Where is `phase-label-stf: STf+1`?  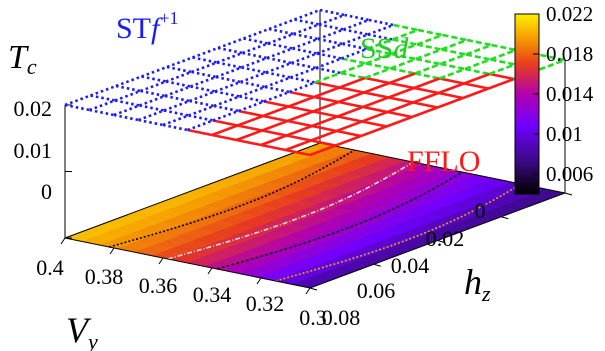
phase-label-stf: STf+1 is located at coordinates (147, 26).